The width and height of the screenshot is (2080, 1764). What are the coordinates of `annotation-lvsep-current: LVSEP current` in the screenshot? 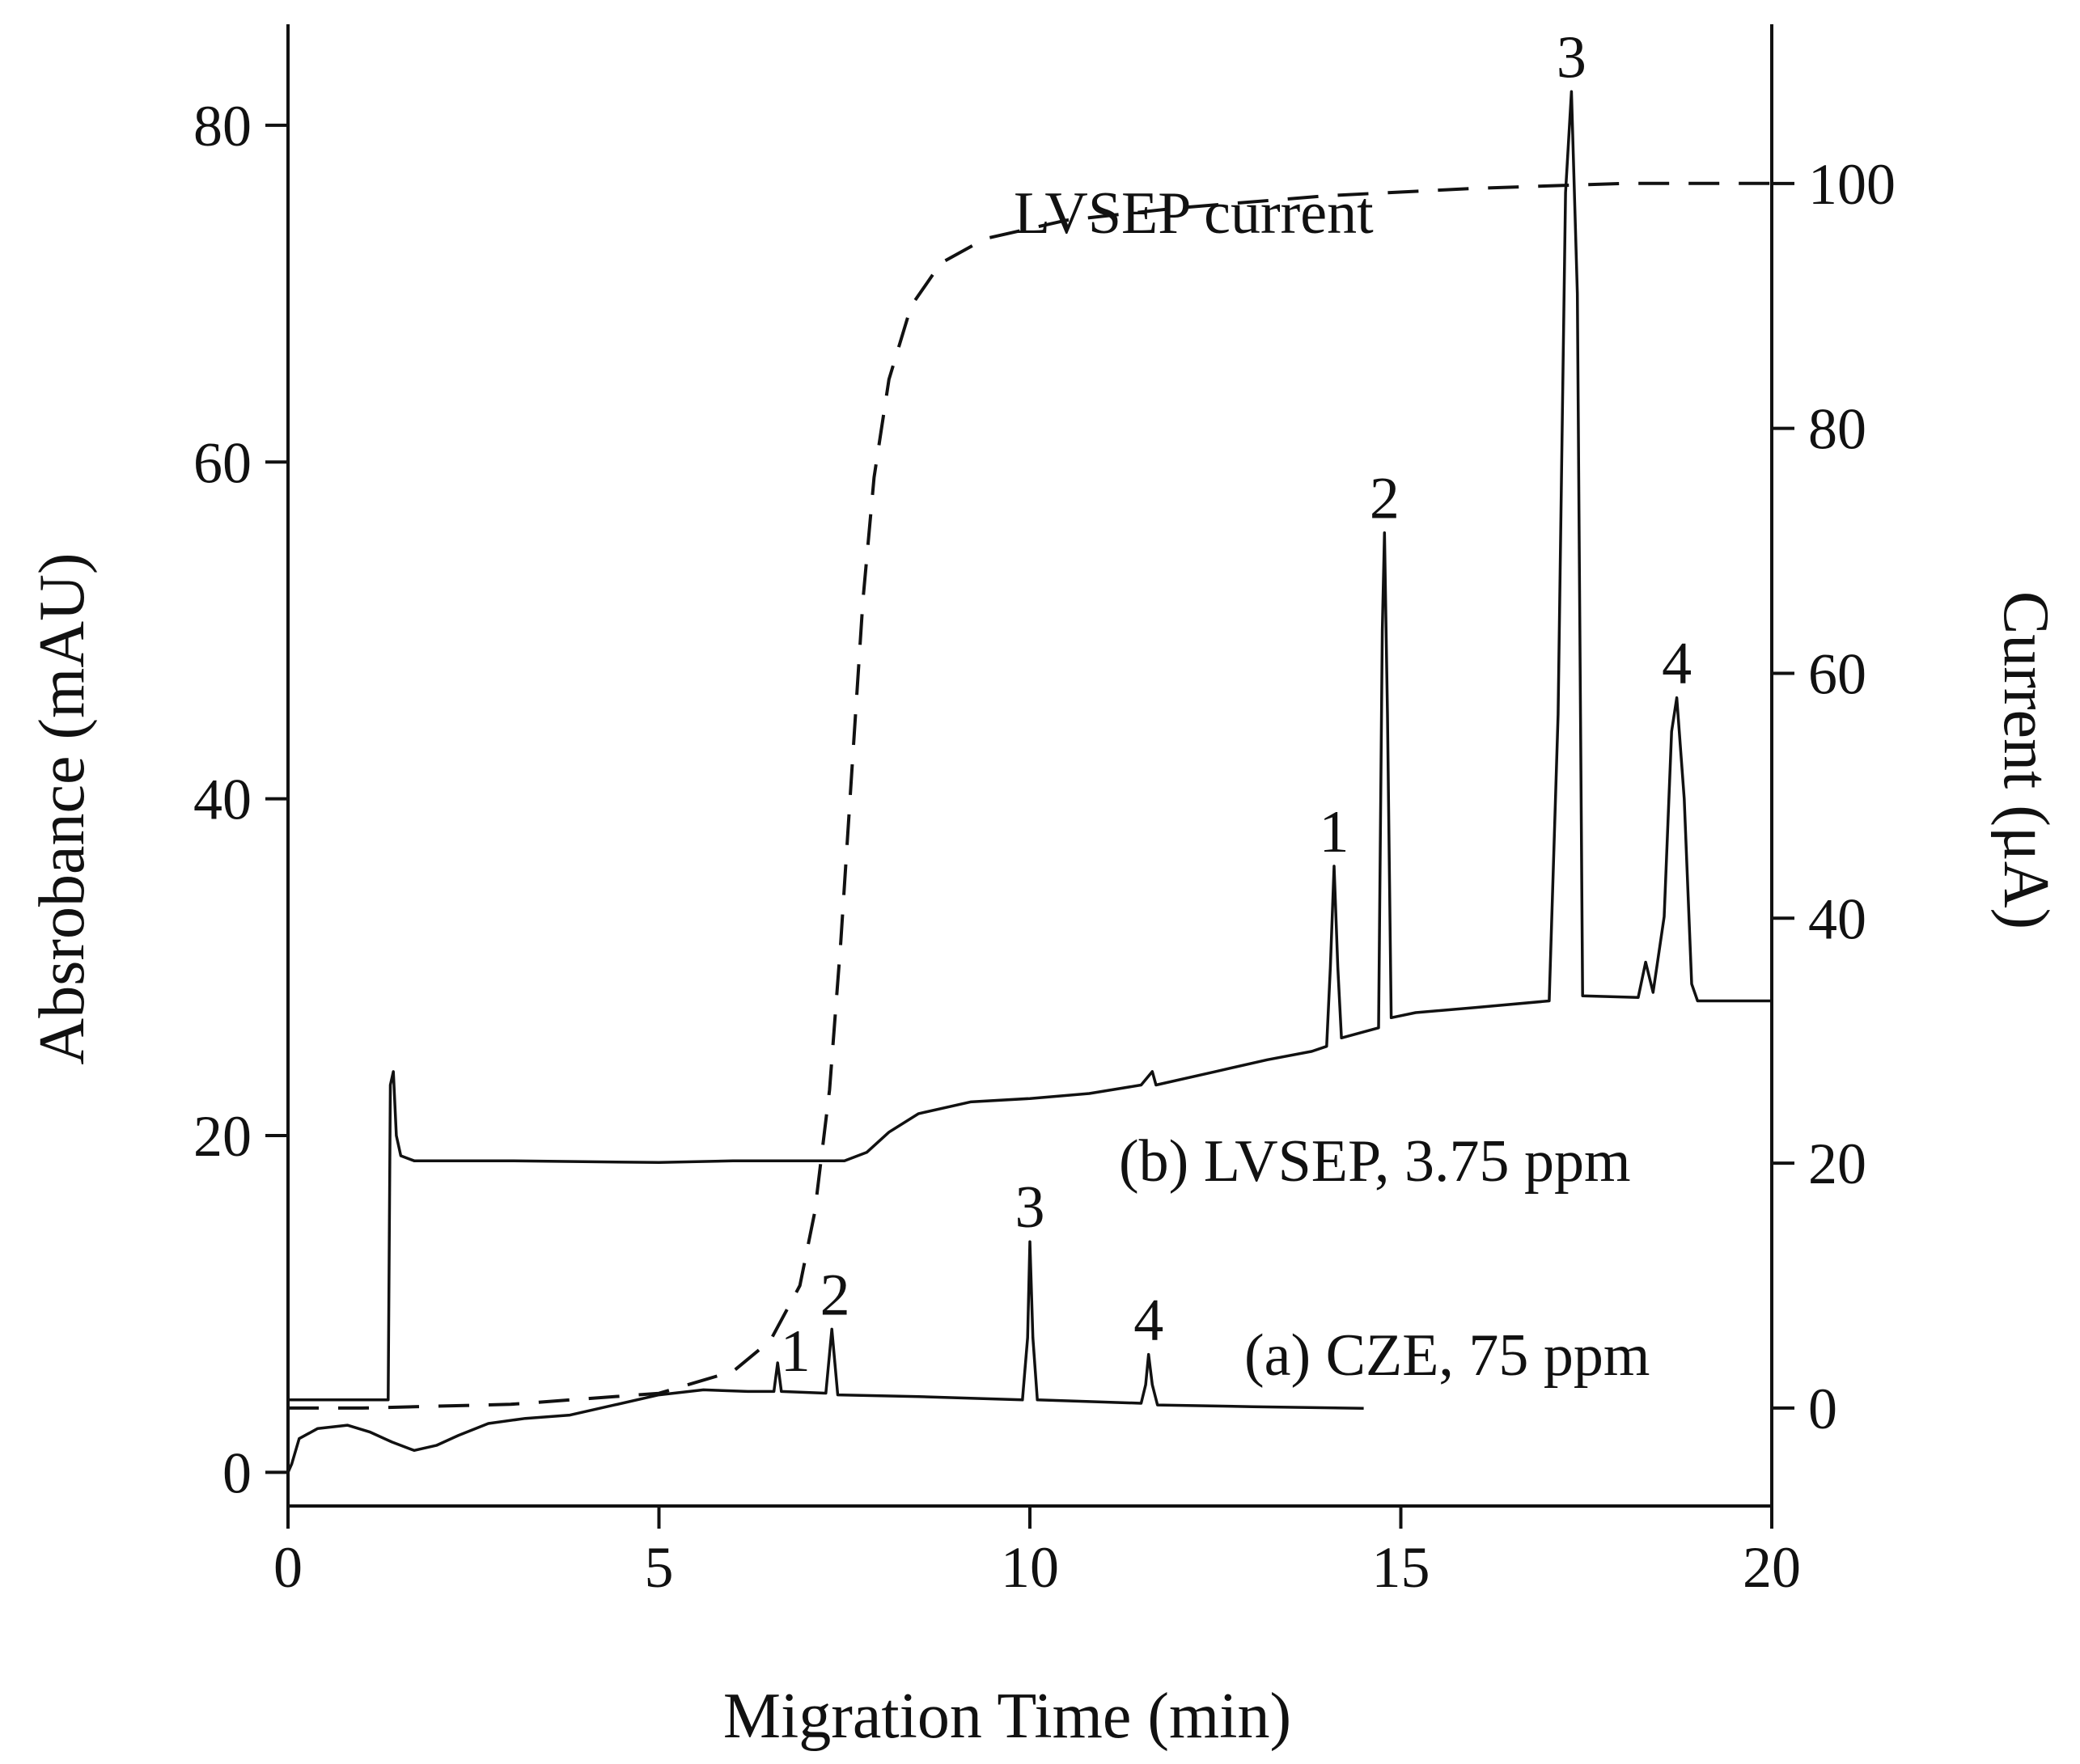 It's located at (1194, 213).